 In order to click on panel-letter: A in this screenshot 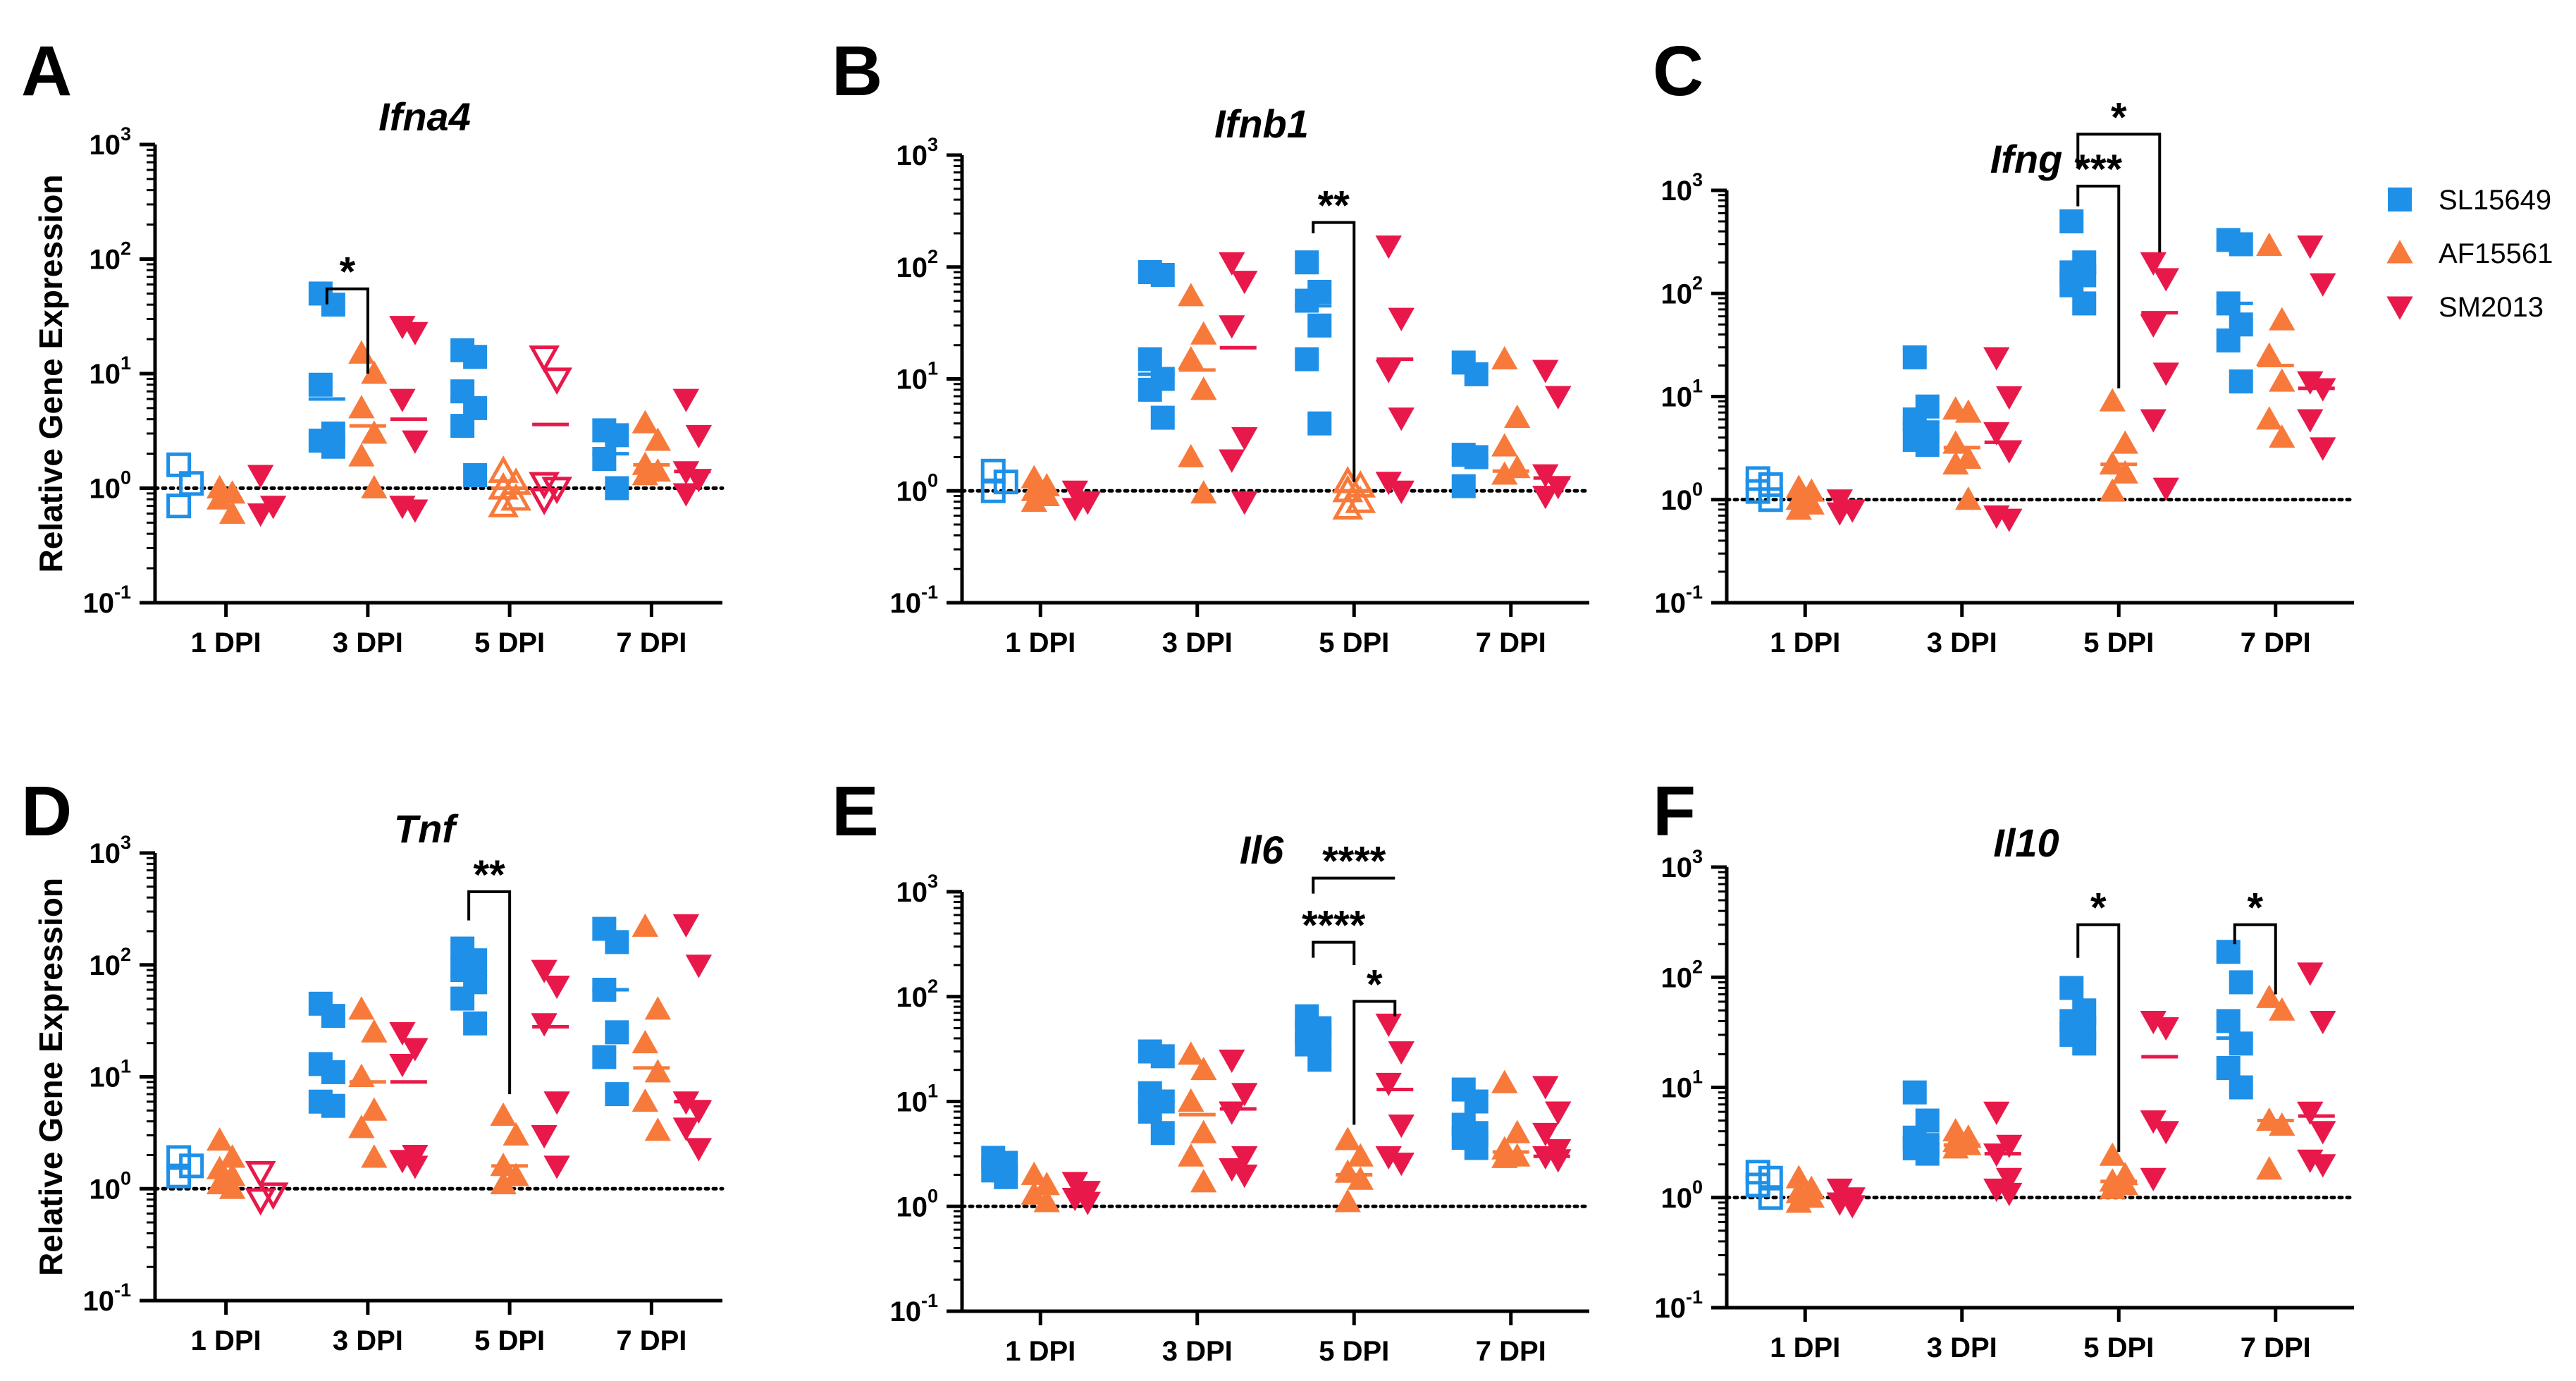, I will do `click(46, 72)`.